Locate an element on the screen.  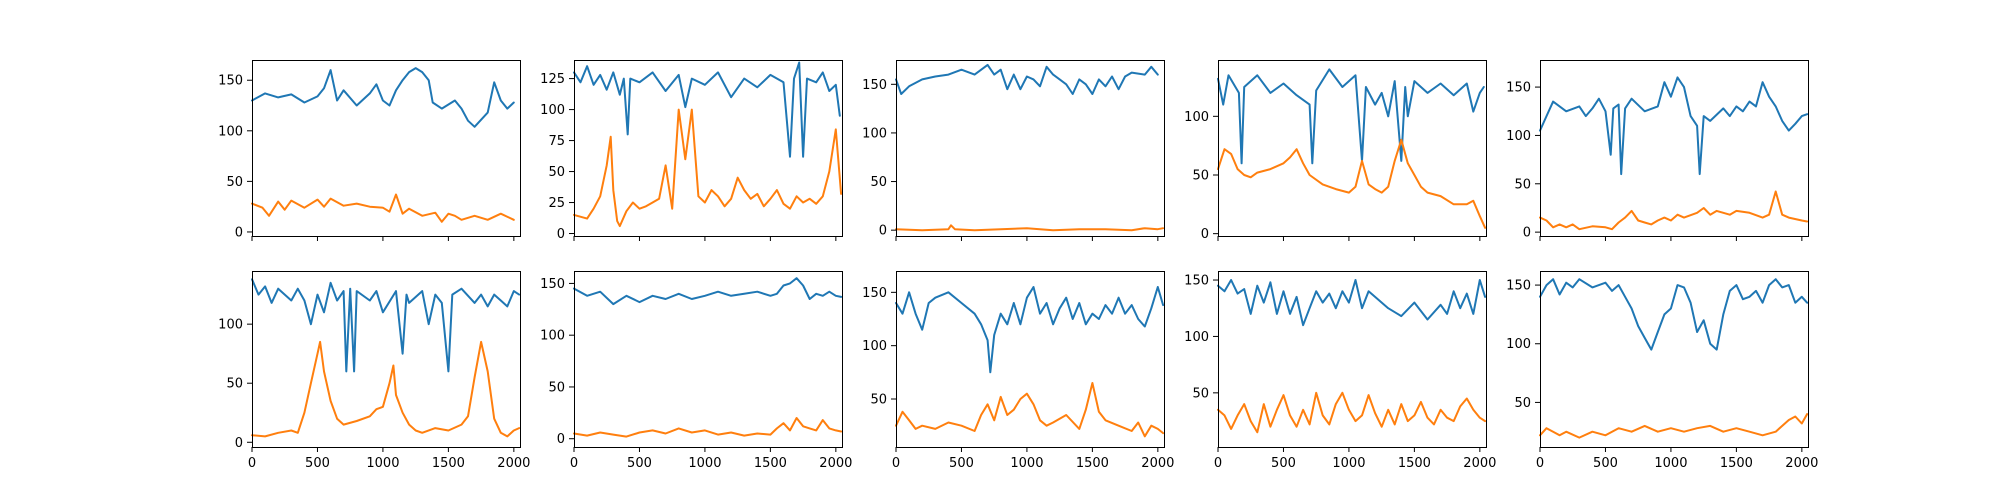
subplot-7: 0 500 1000 1500 2000 0 50 100 150 is located at coordinates (696, 371).